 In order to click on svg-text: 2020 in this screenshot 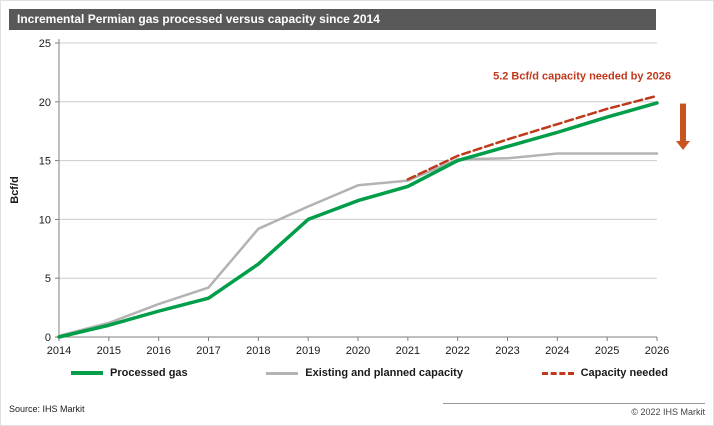, I will do `click(358, 351)`.